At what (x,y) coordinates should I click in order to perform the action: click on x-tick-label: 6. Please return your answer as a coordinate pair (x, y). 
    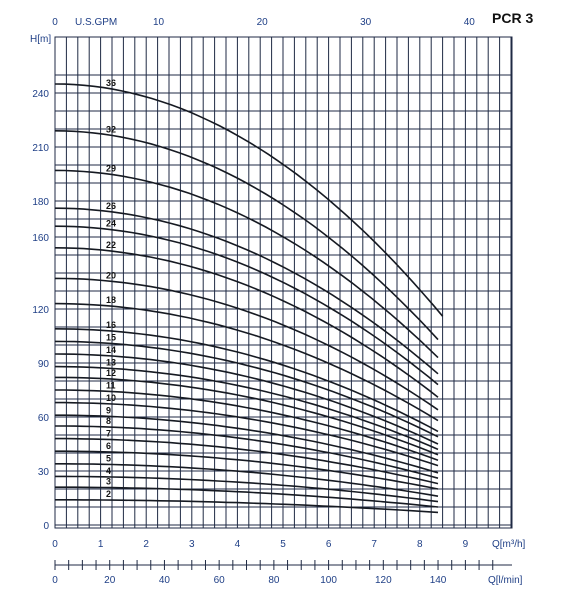
    Looking at the image, I should click on (329, 544).